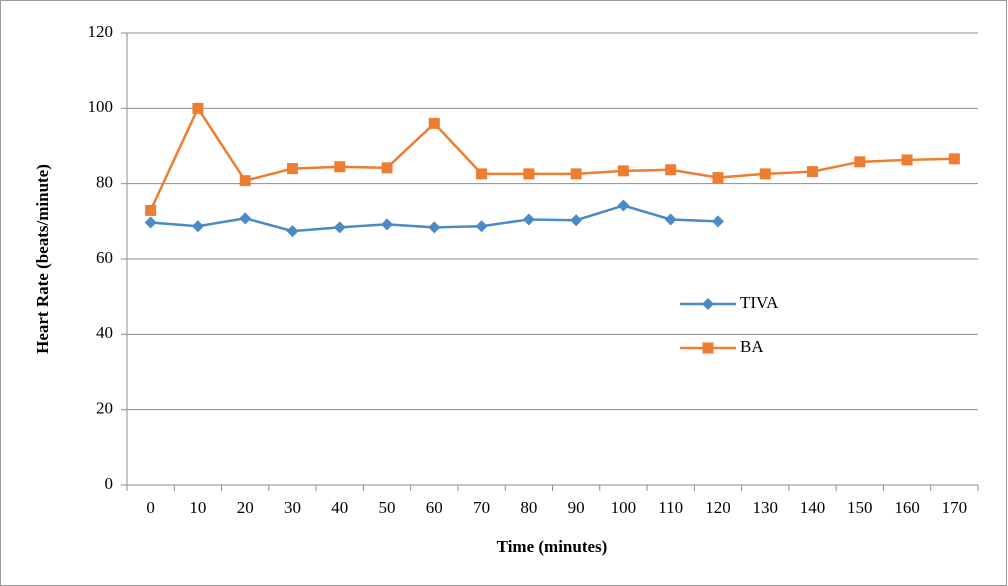  Describe the element at coordinates (104, 332) in the screenshot. I see `y-tick-label: 40` at that location.